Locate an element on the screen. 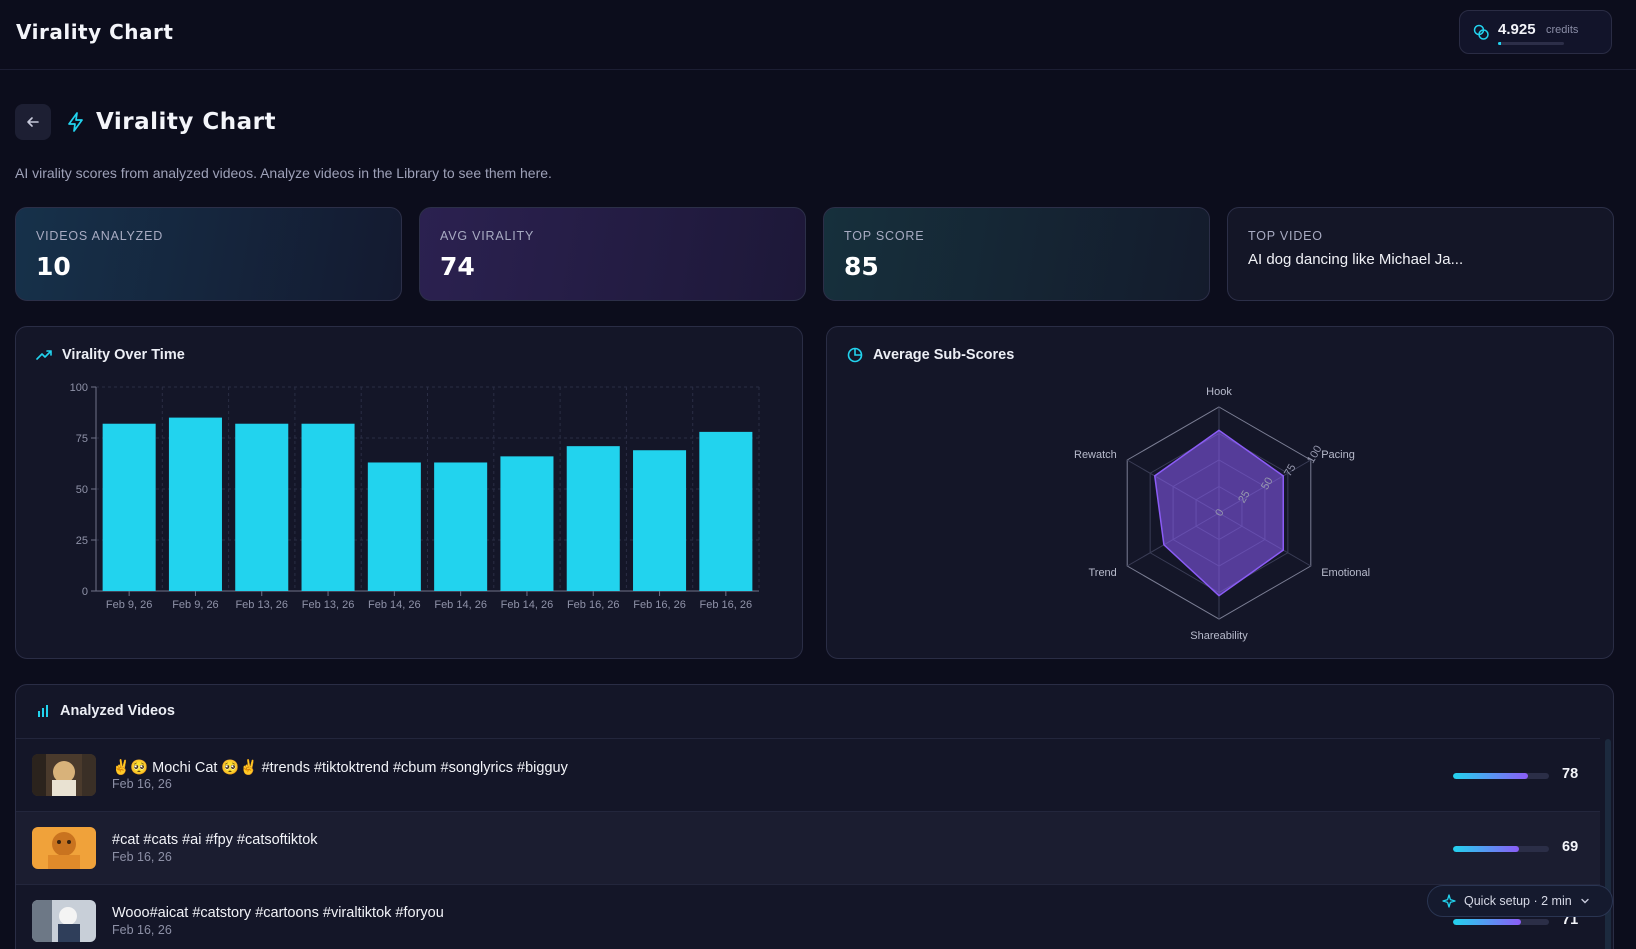 The image size is (1636, 949). y-tick-label: 25 is located at coordinates (82, 541).